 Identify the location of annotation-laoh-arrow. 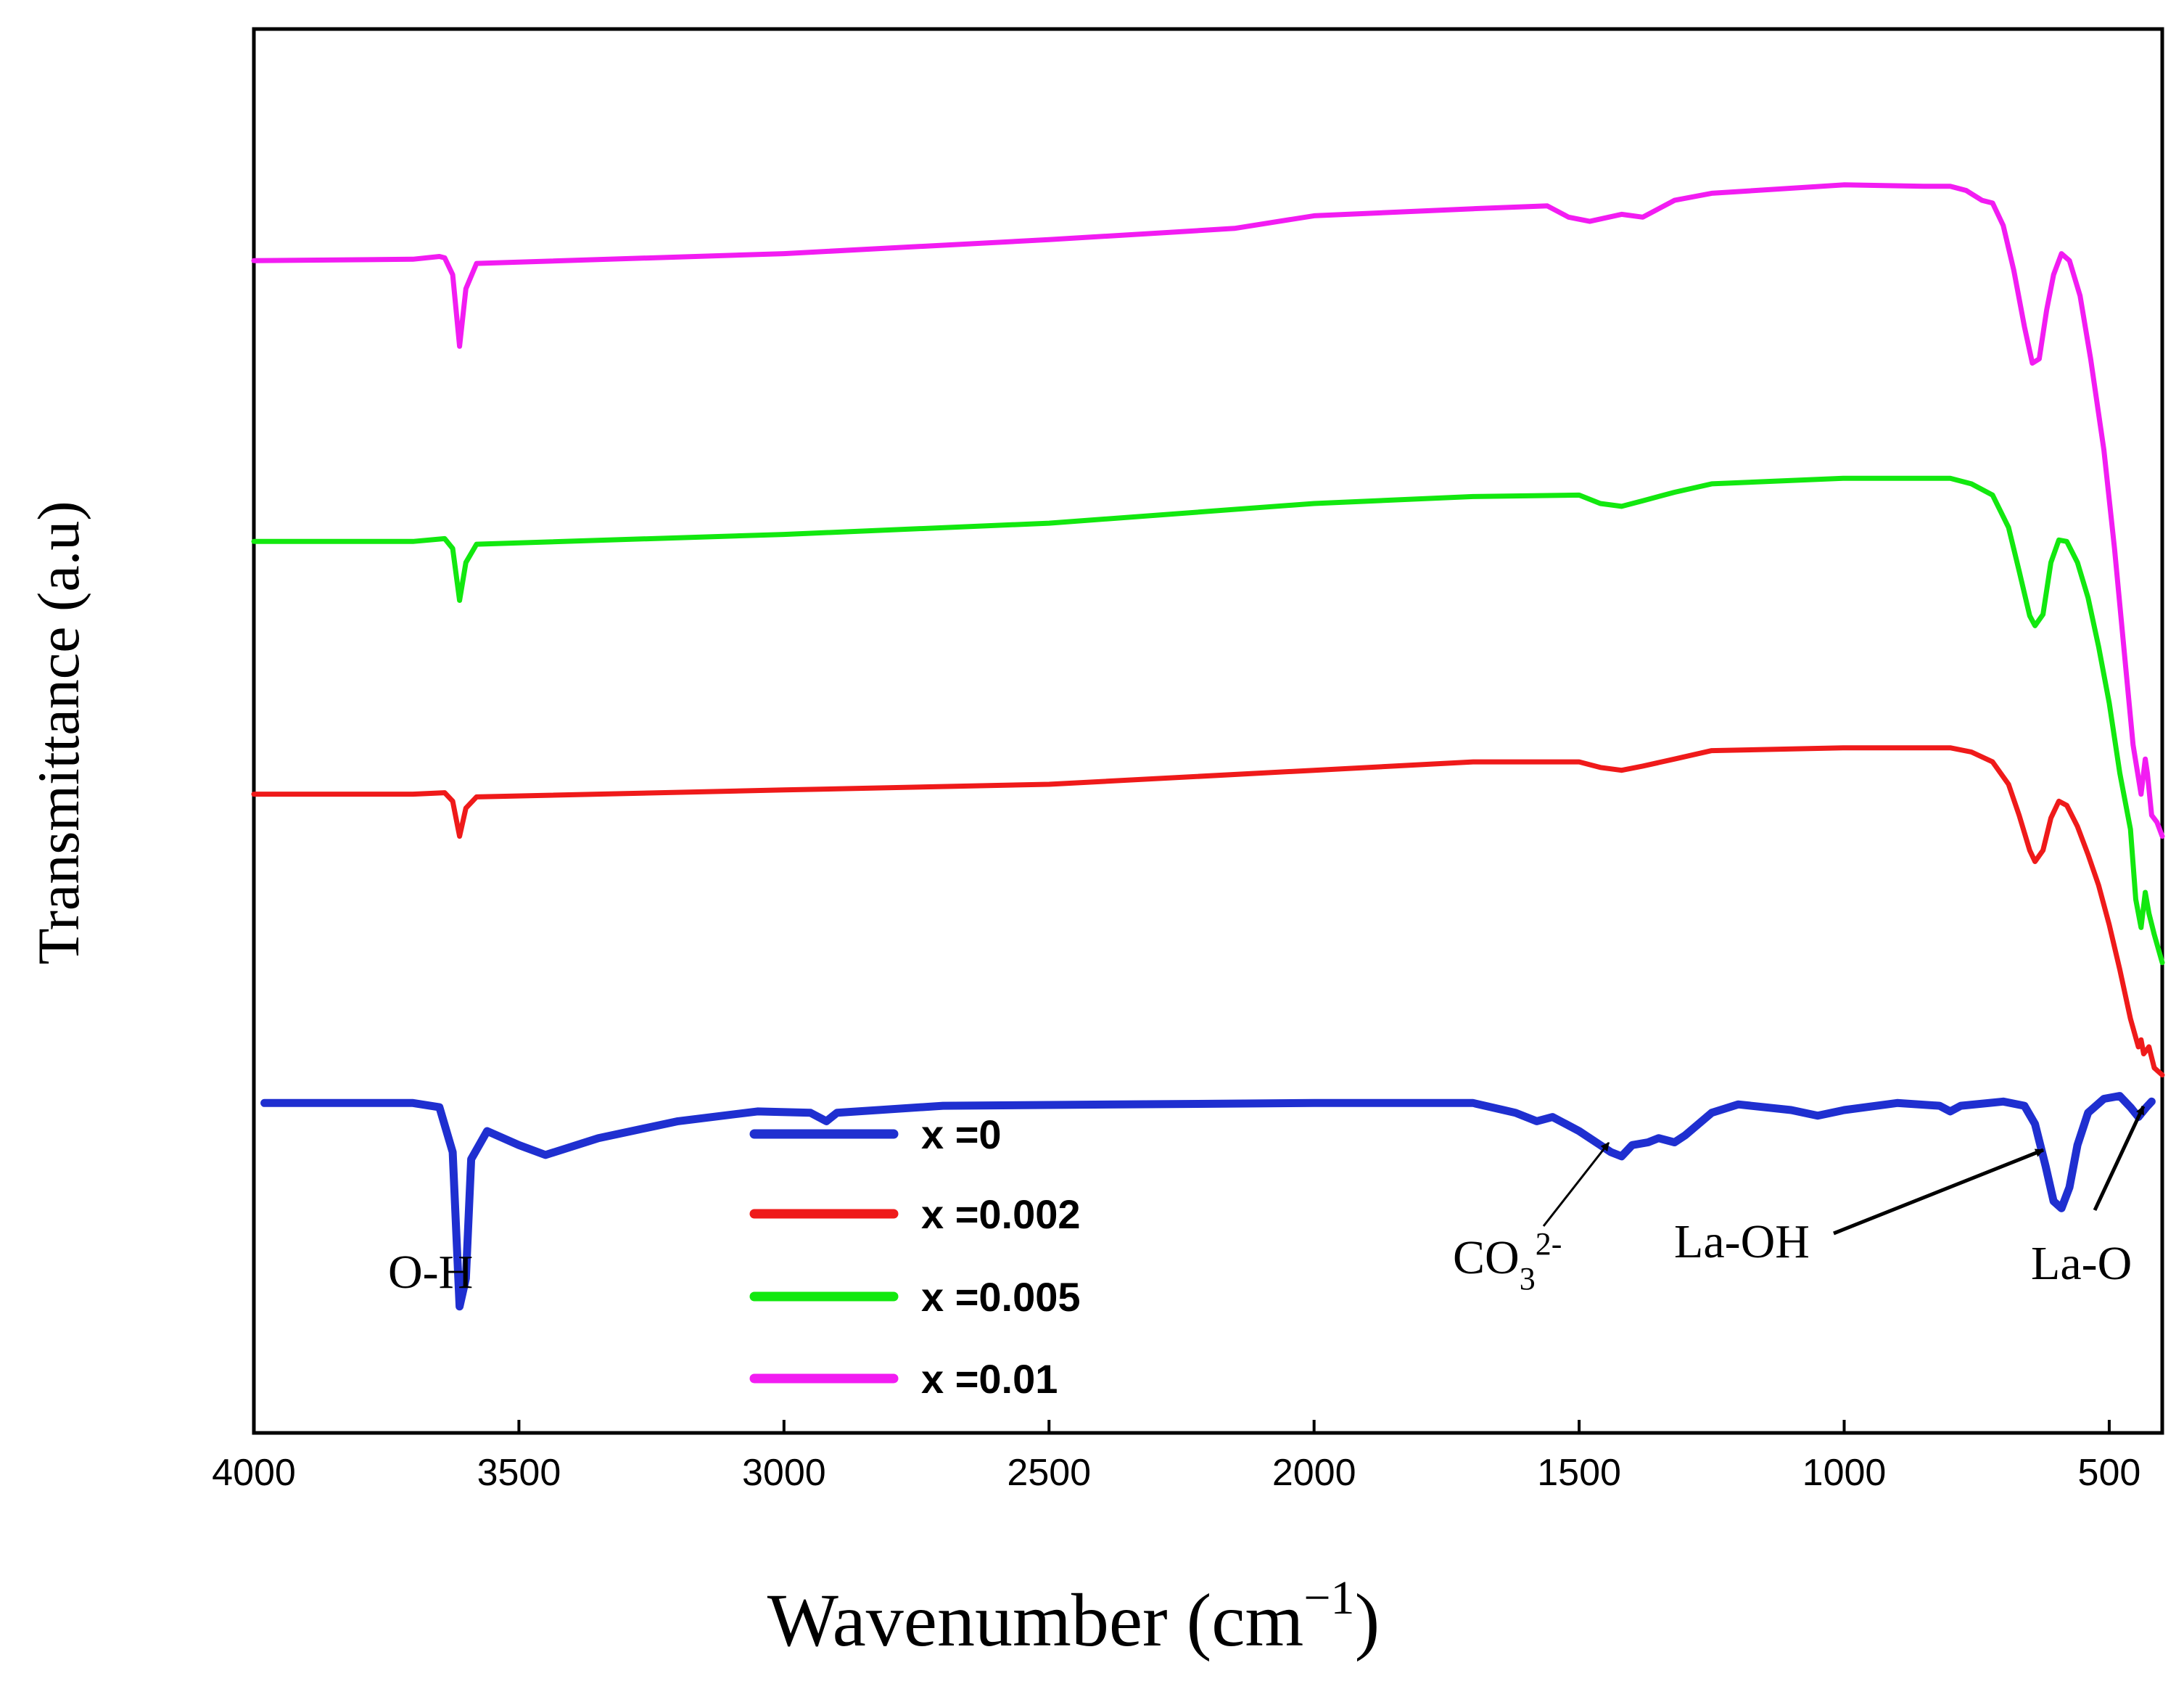
(1939, 1192).